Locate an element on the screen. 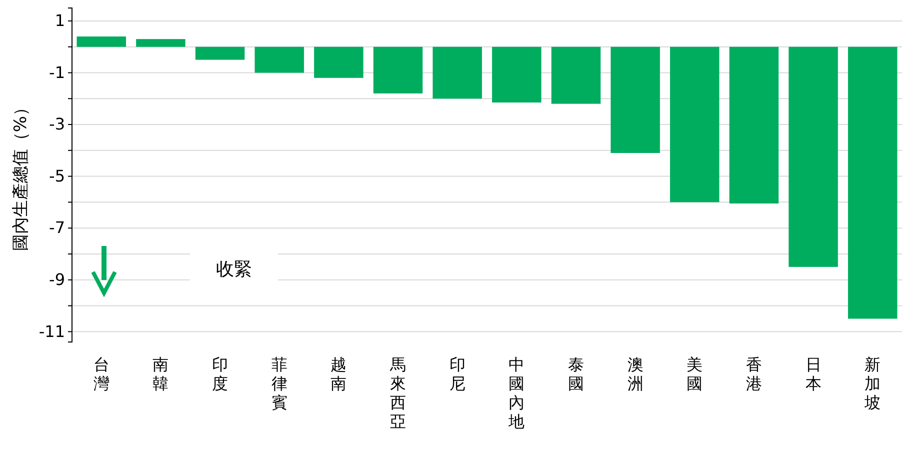  y-axis-title: 國內生產總值（%） is located at coordinates (21, 175).